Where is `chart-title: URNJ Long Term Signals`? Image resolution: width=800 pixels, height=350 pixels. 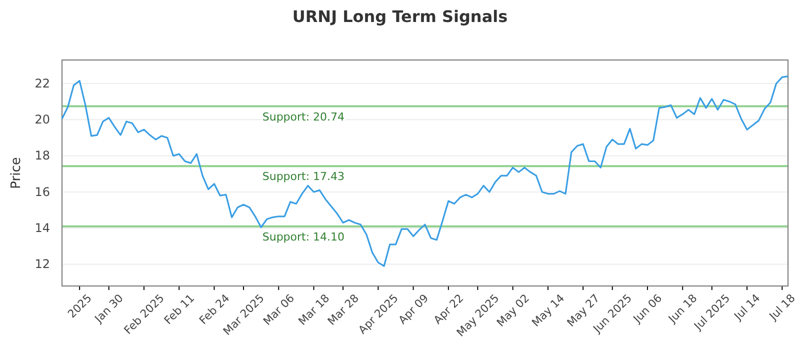
chart-title: URNJ Long Term Signals is located at coordinates (400, 16).